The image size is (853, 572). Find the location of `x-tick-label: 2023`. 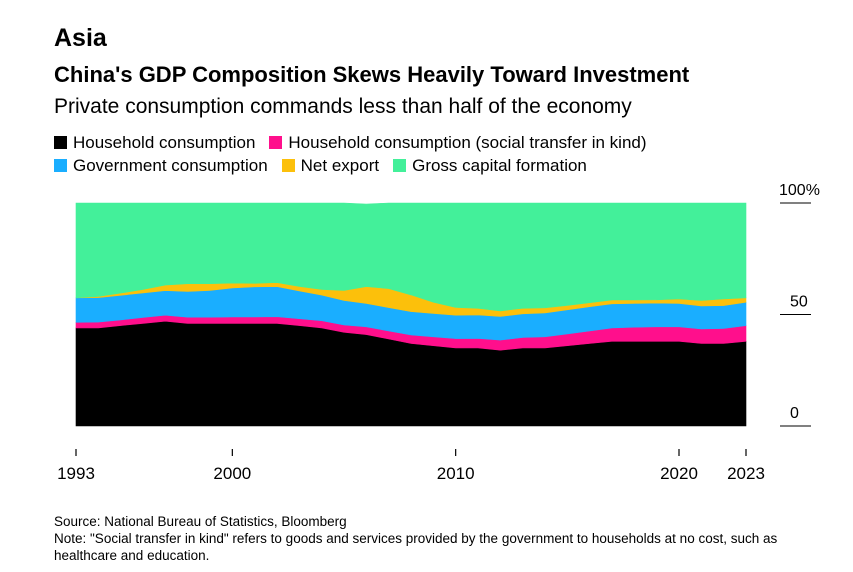

x-tick-label: 2023 is located at coordinates (746, 473).